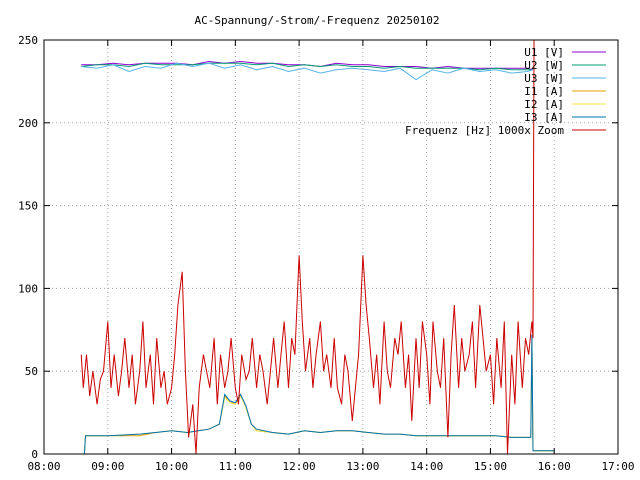 This screenshot has width=640, height=480. What do you see at coordinates (554, 466) in the screenshot?
I see `x-tick-label: 16:00` at bounding box center [554, 466].